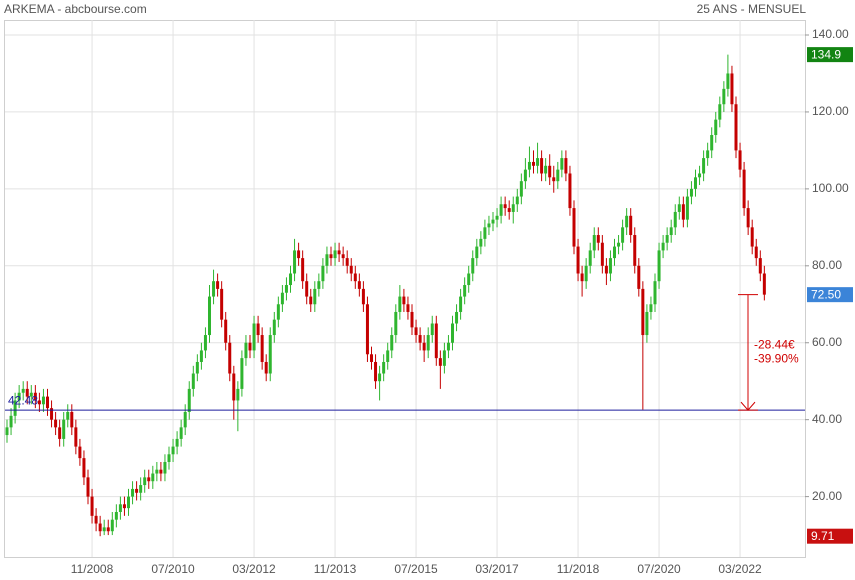  I want to click on value-badge, so click(830, 295).